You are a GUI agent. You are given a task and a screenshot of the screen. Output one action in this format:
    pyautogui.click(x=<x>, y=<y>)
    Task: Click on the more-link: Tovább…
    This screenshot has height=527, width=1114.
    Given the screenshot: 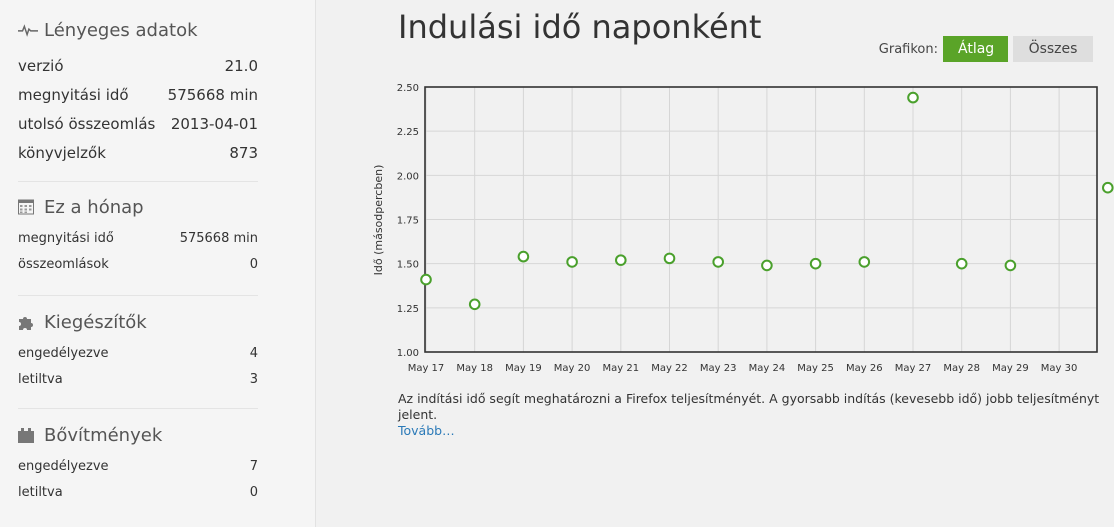 What is the action you would take?
    pyautogui.click(x=426, y=430)
    